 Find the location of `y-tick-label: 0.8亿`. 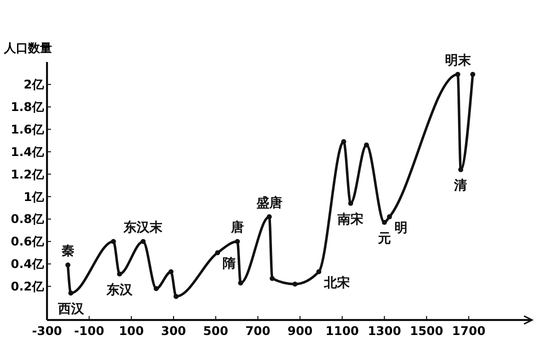

y-tick-label: 0.8亿 is located at coordinates (27, 219).